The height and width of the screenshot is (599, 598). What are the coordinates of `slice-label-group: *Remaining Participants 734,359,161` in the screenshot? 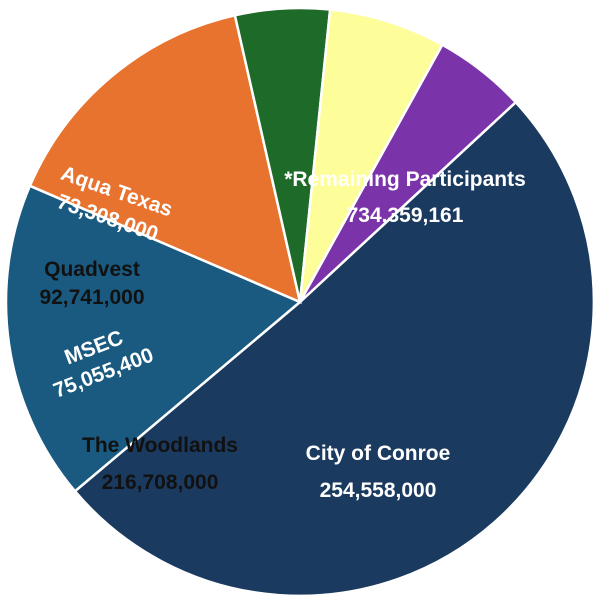 It's located at (405, 197).